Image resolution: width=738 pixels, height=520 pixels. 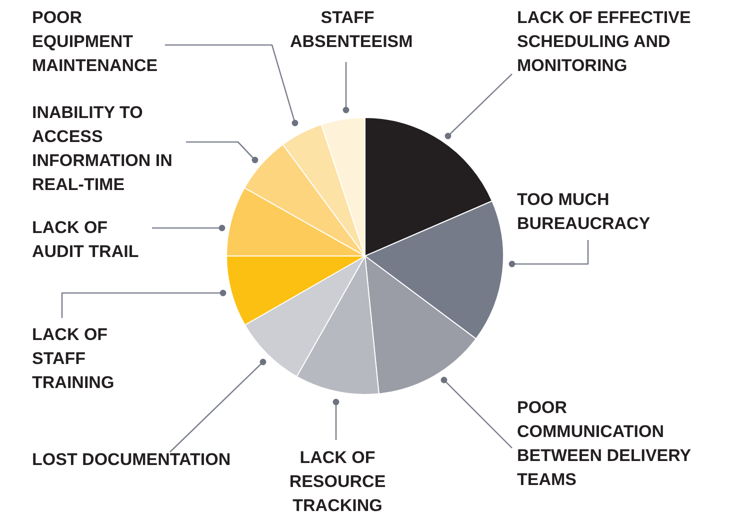 I want to click on slice-label: POOR COMMUNICATION BETWEEN DELIVERY TEAMS, so click(x=604, y=444).